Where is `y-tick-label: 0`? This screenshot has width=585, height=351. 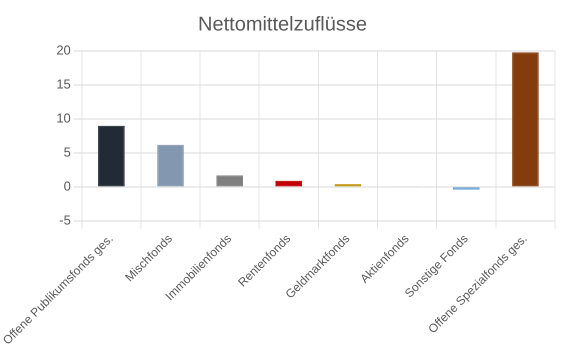 y-tick-label: 0 is located at coordinates (67, 186).